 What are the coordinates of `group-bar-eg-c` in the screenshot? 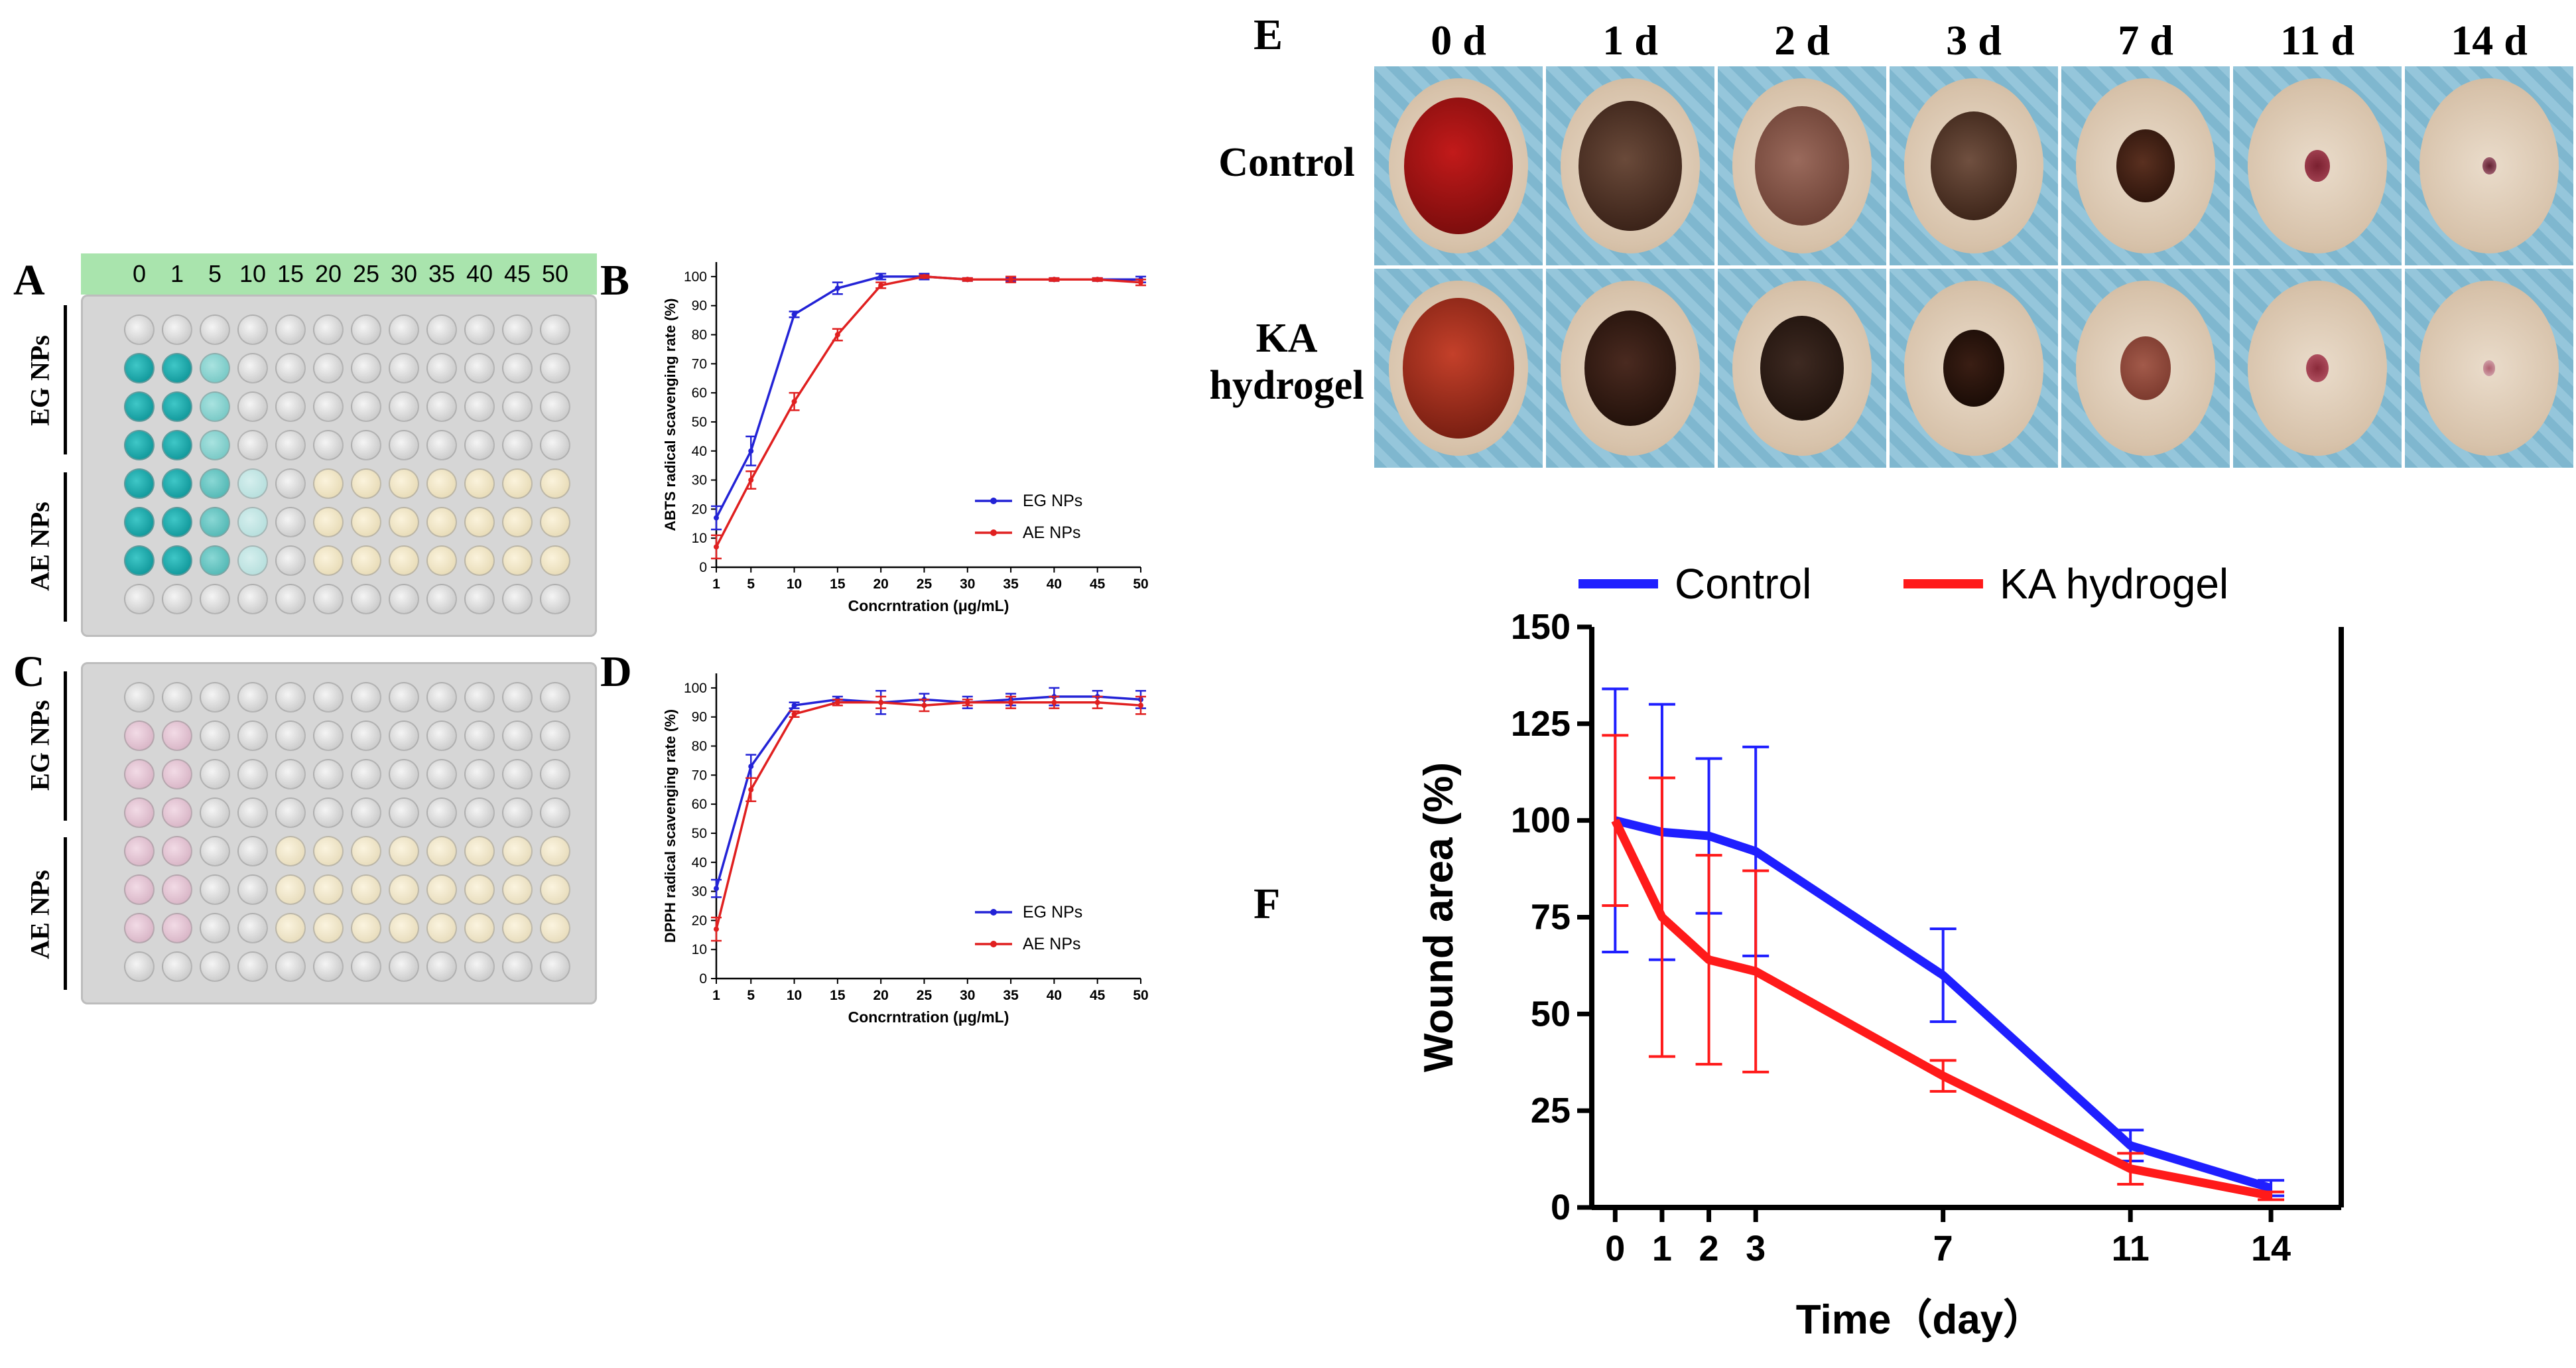 It's located at (65, 746).